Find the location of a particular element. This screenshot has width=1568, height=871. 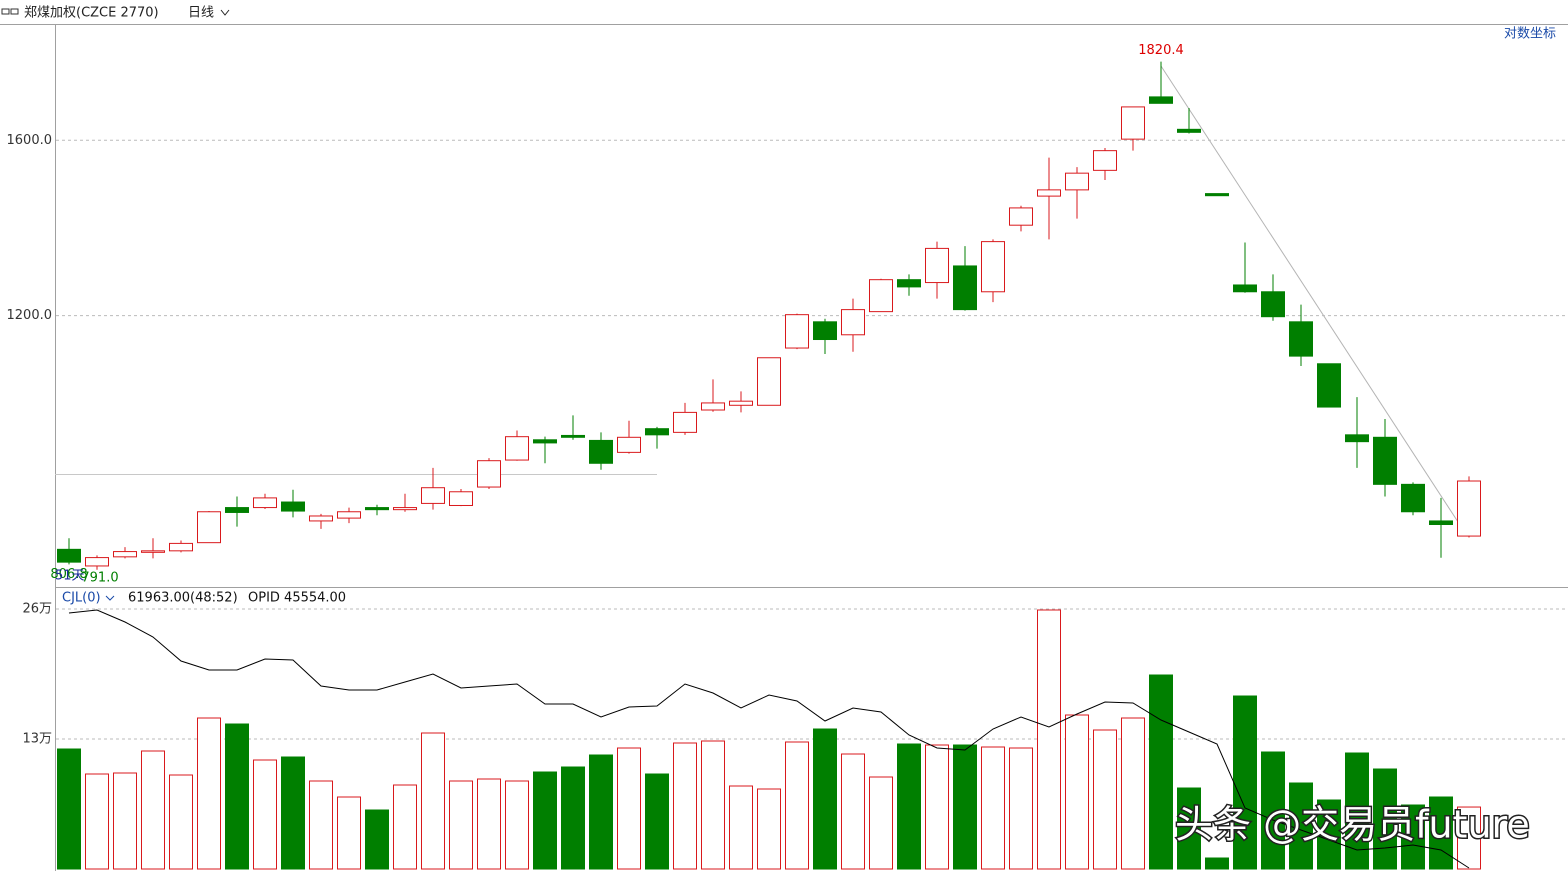

min-label: 806.8 is located at coordinates (68, 574).